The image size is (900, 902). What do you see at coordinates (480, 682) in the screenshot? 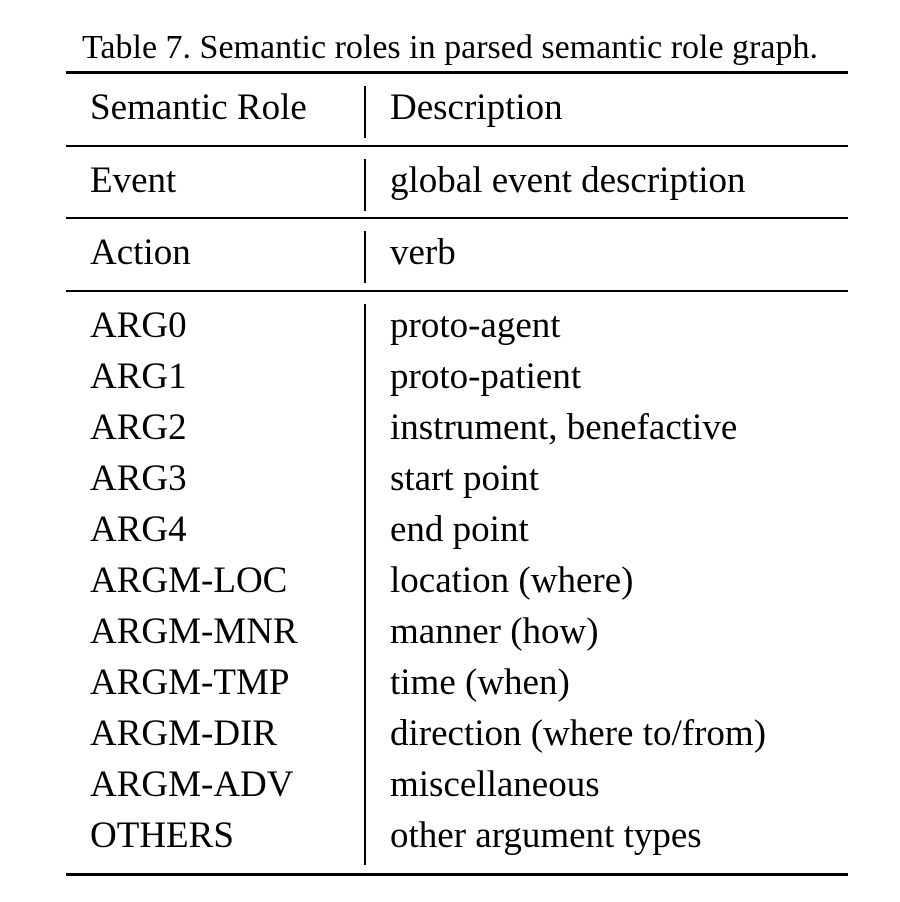
I see `row-argm-tmp-description: time (when)` at bounding box center [480, 682].